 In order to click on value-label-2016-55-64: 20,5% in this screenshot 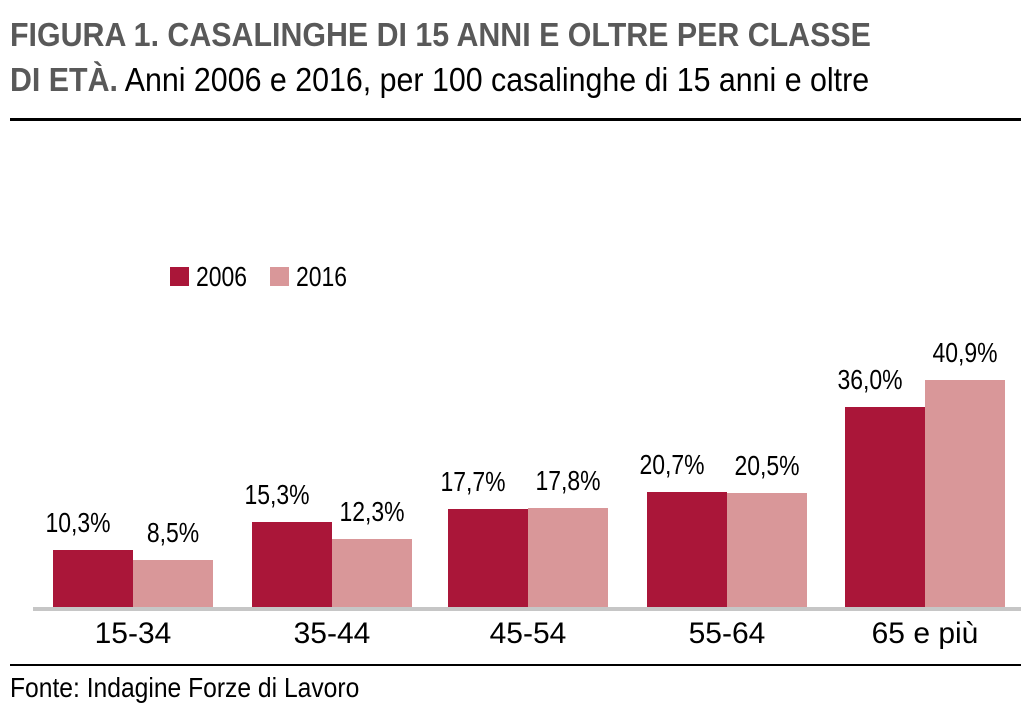, I will do `click(767, 465)`.